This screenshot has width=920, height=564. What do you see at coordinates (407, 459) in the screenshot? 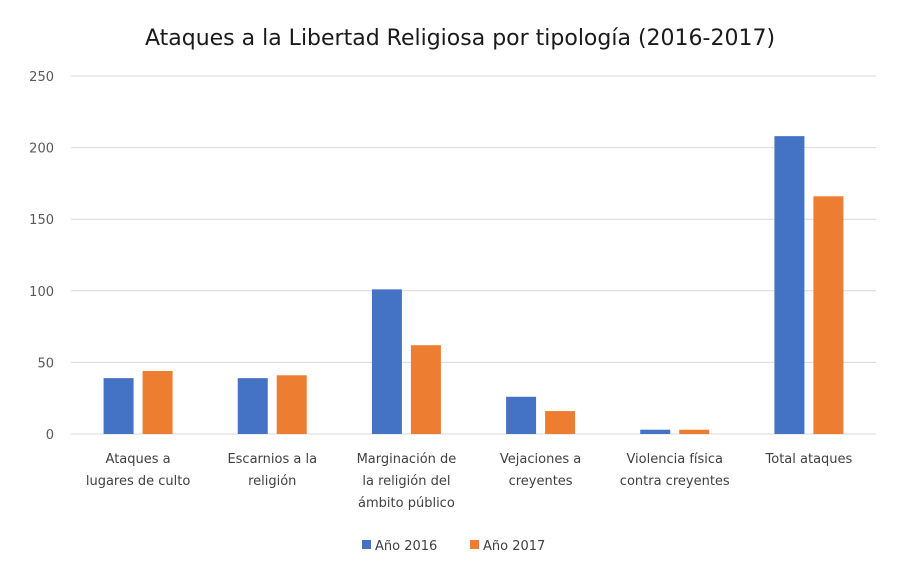
I see `x-category-label-line: Marginación de` at bounding box center [407, 459].